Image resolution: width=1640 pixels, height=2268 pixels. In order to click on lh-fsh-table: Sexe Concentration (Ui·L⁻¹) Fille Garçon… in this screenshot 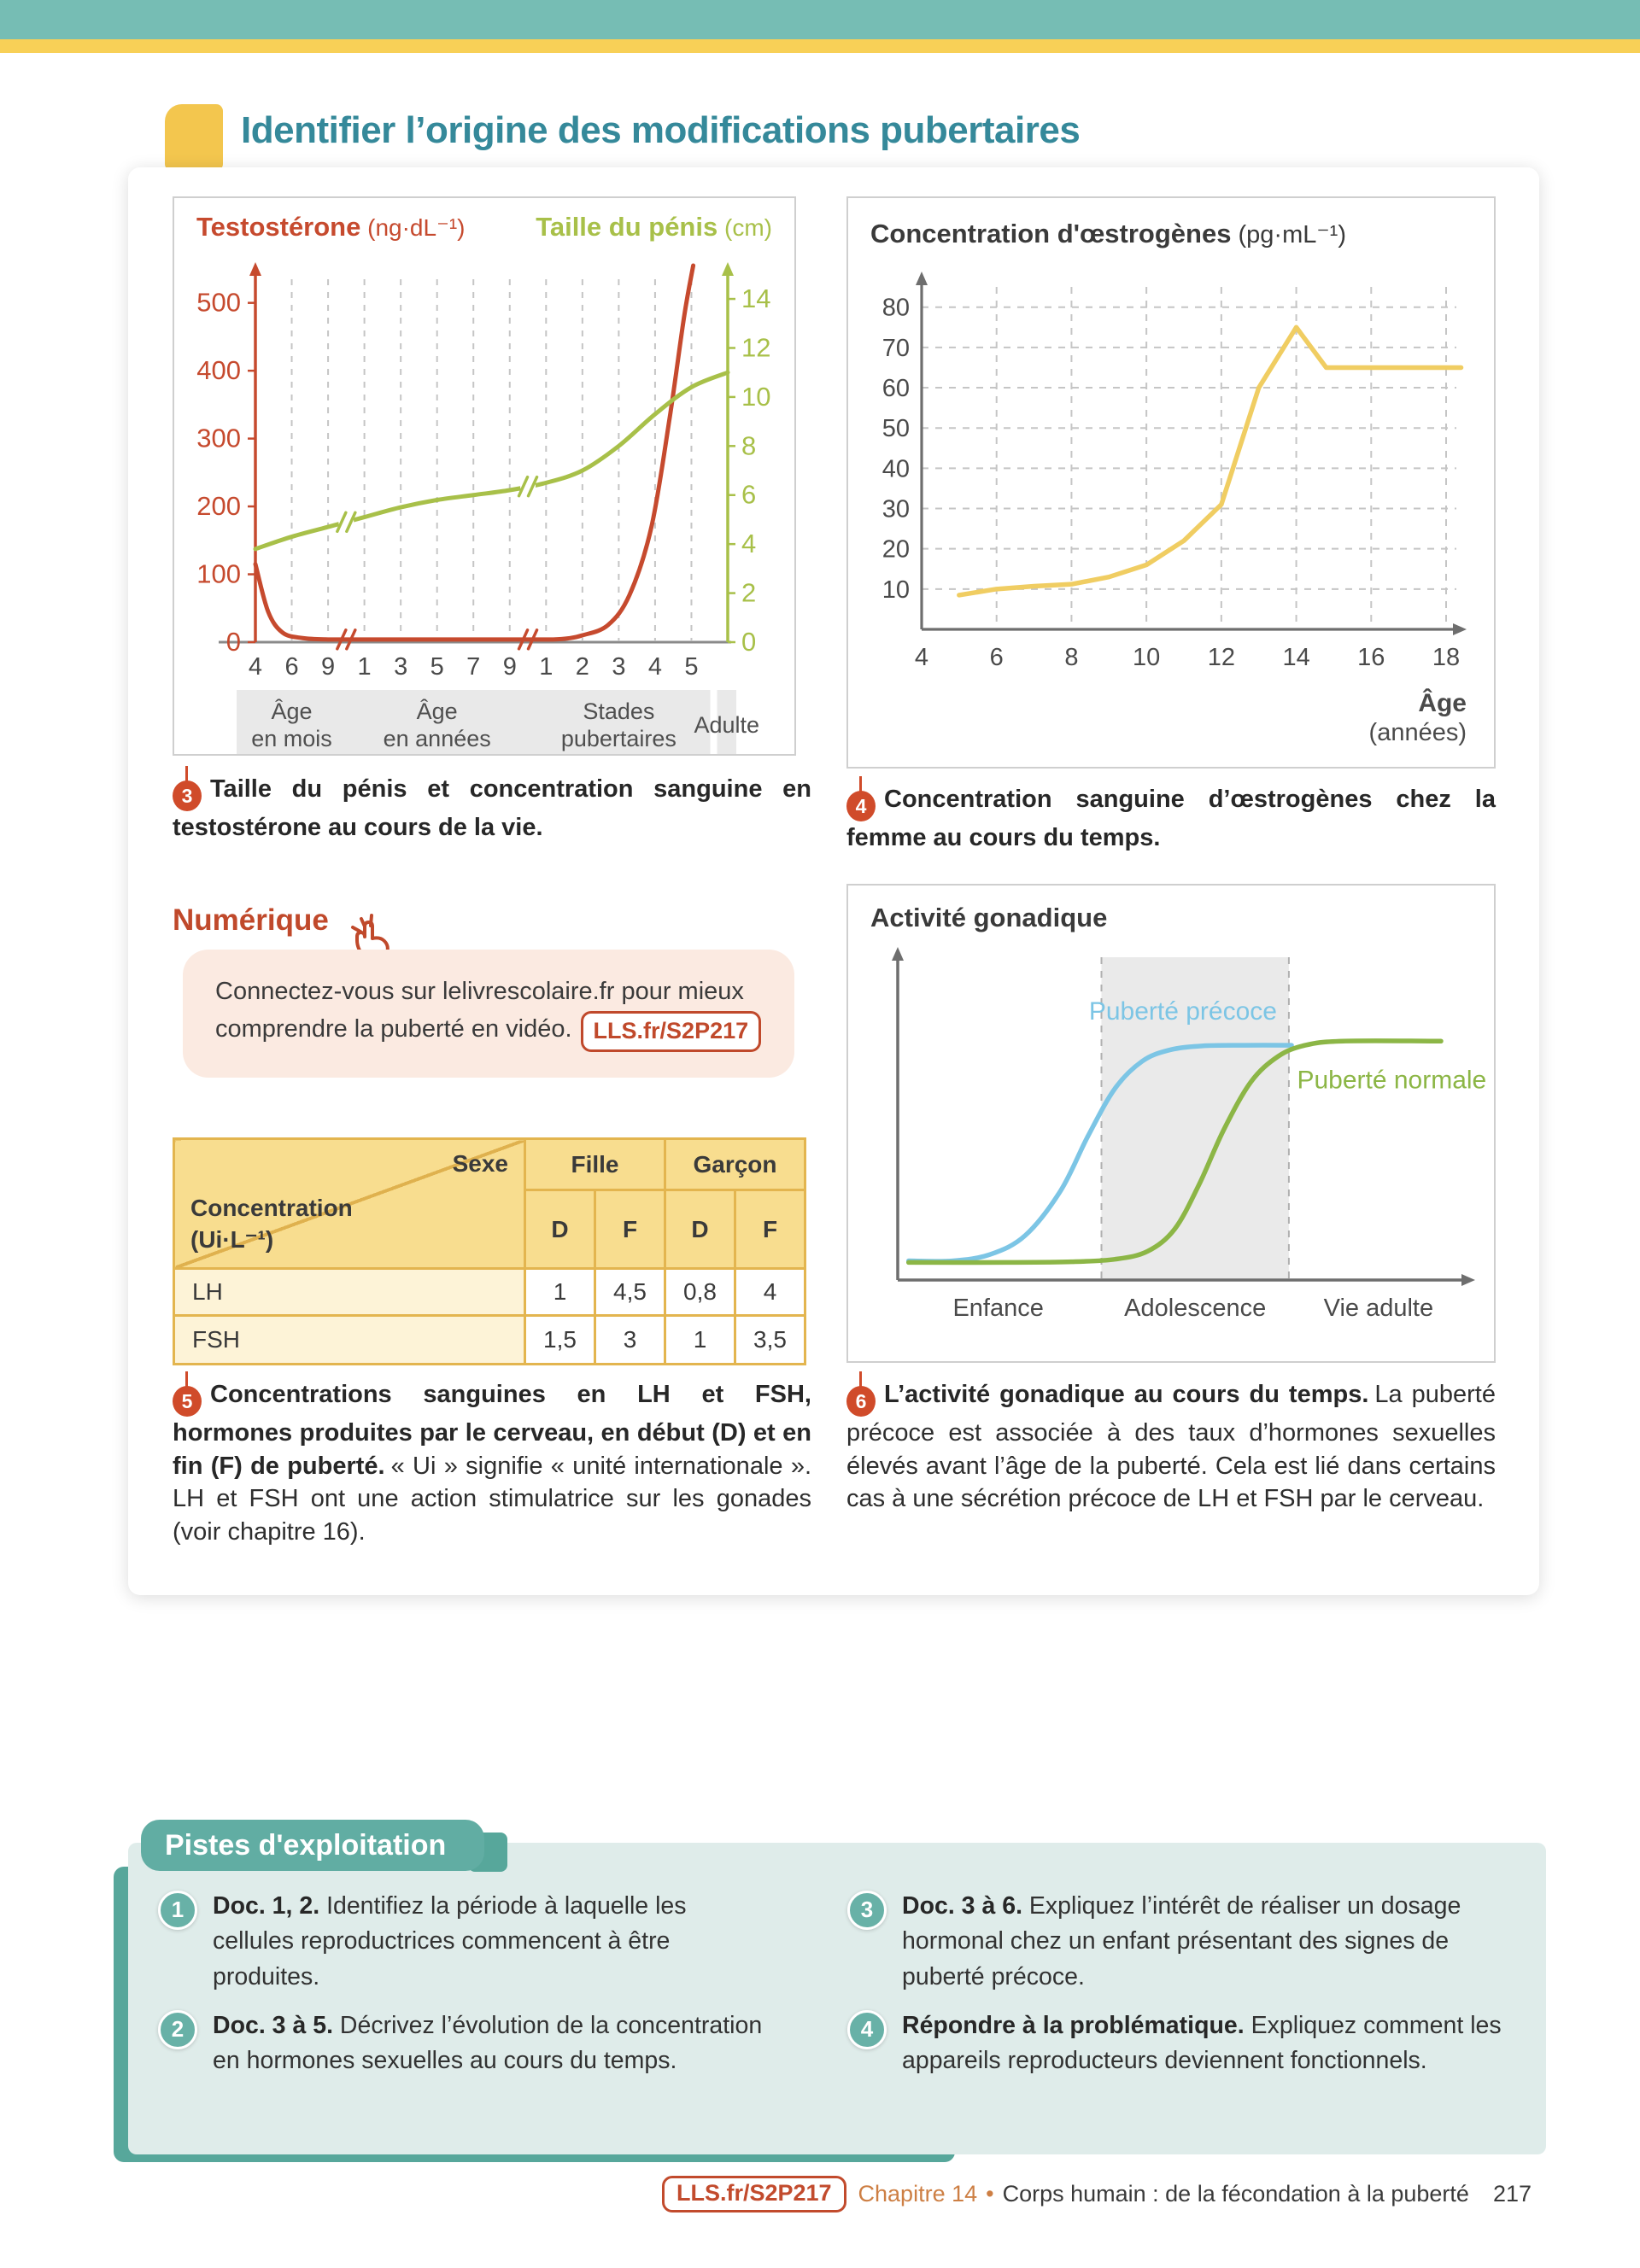, I will do `click(489, 1251)`.